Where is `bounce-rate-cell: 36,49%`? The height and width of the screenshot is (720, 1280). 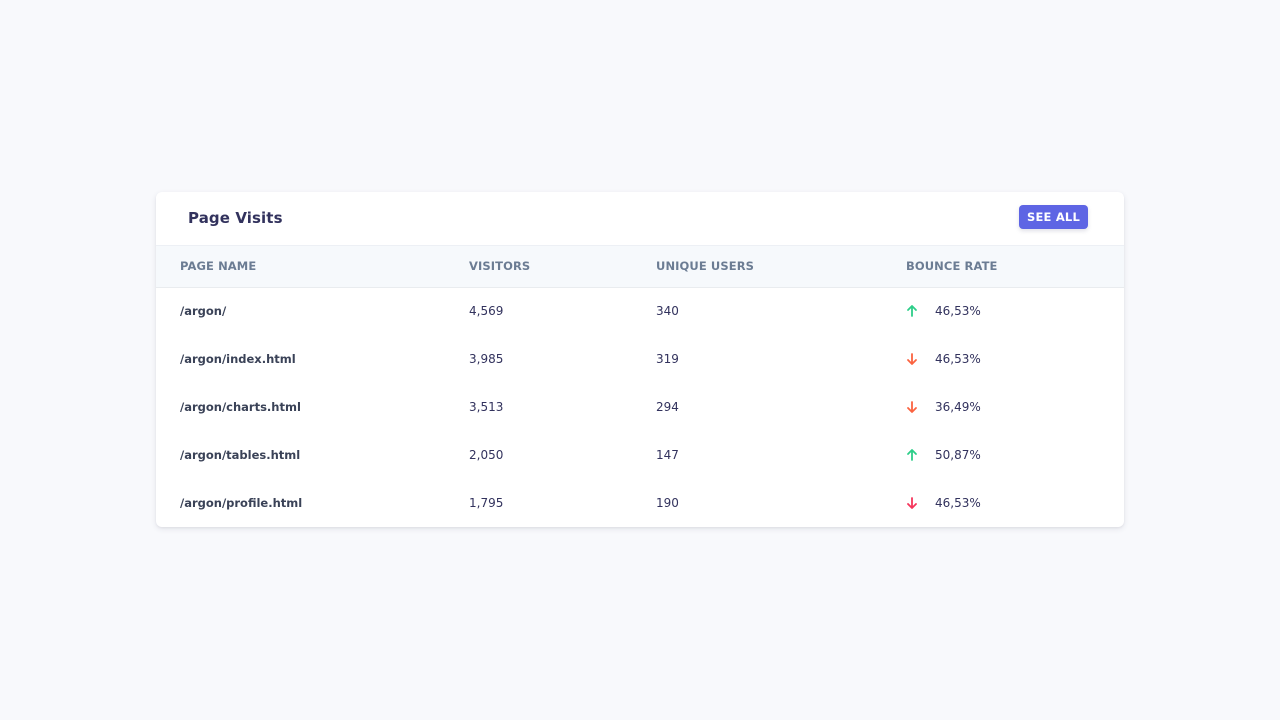
bounce-rate-cell: 36,49% is located at coordinates (1015, 407).